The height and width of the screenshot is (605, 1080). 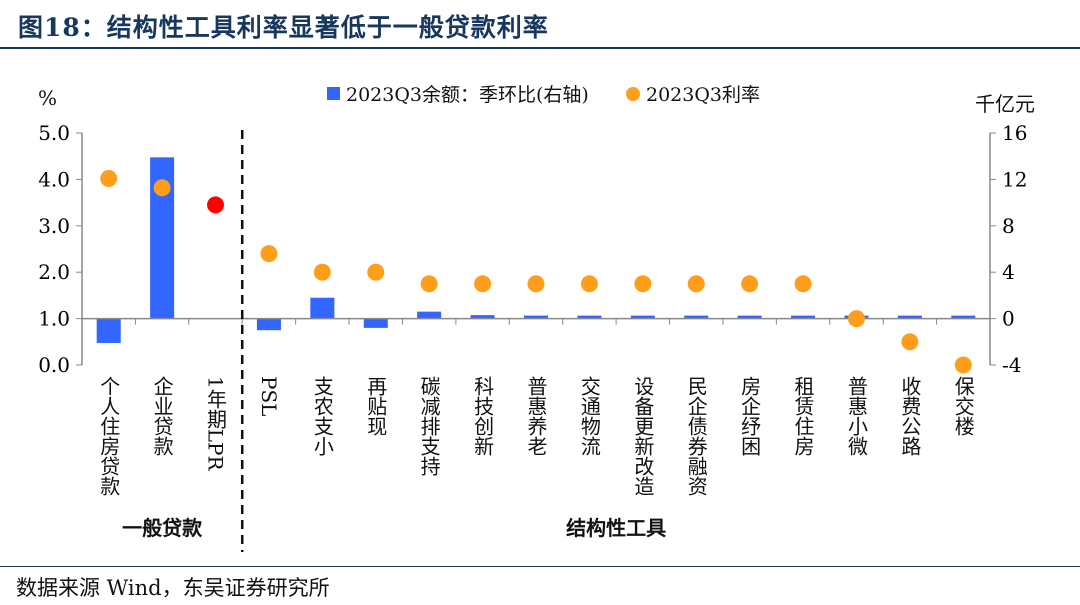 I want to click on category-label: 交通物流, so click(x=589, y=416).